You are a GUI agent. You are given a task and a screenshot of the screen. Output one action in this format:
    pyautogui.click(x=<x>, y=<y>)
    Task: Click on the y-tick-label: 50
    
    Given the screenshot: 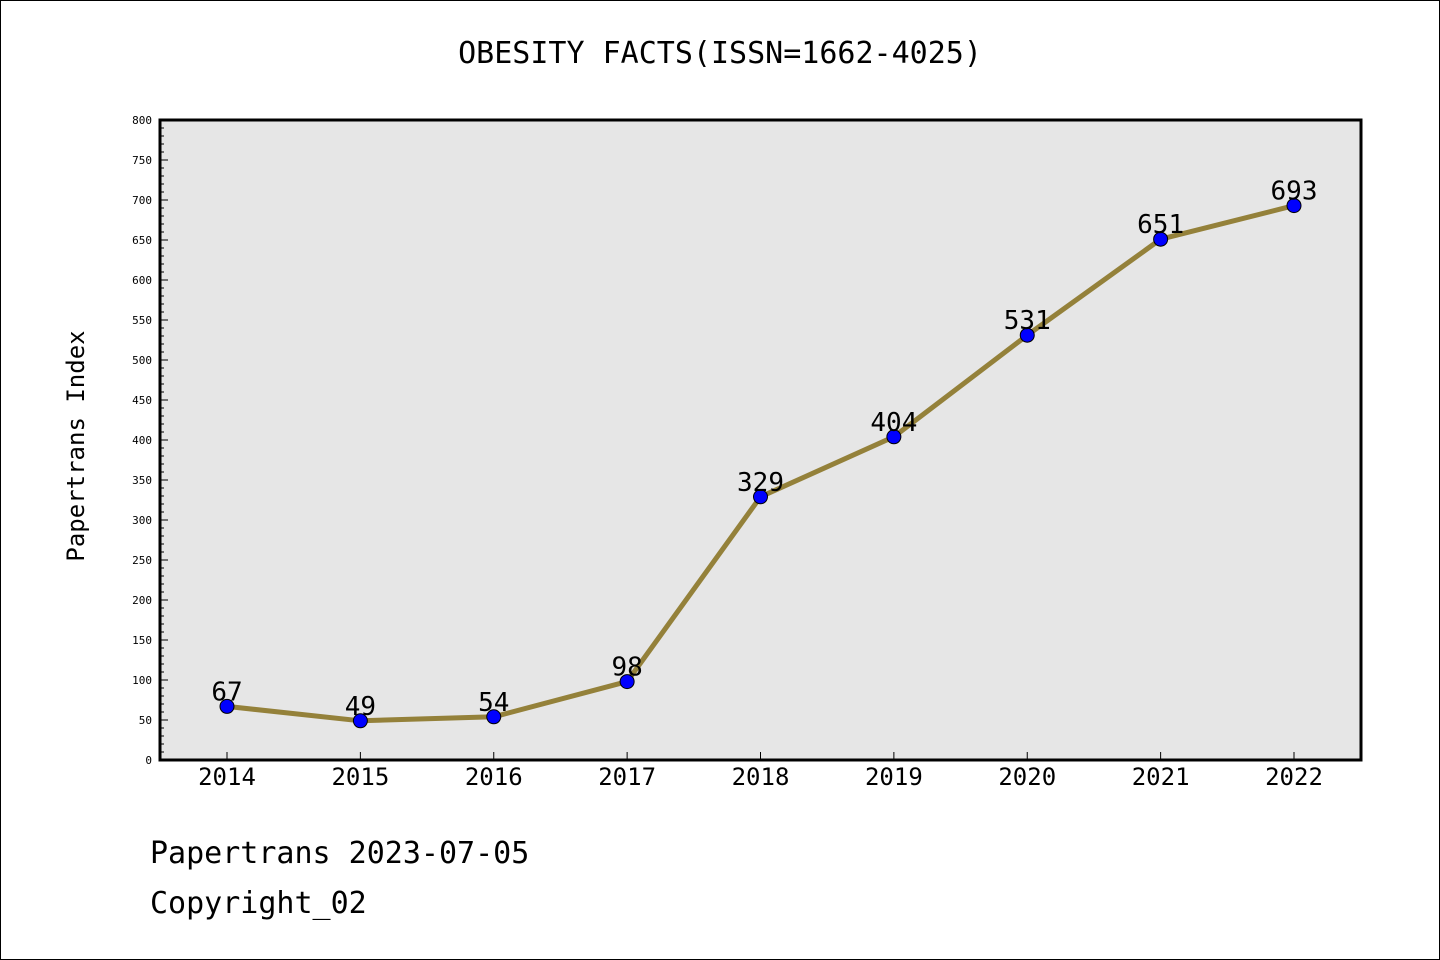 What is the action you would take?
    pyautogui.click(x=145, y=720)
    